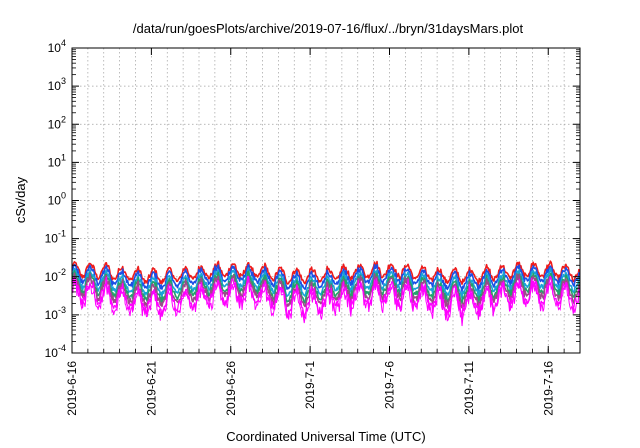  Describe the element at coordinates (55, 313) in the screenshot. I see `y-tick-label: 10⁻³` at that location.